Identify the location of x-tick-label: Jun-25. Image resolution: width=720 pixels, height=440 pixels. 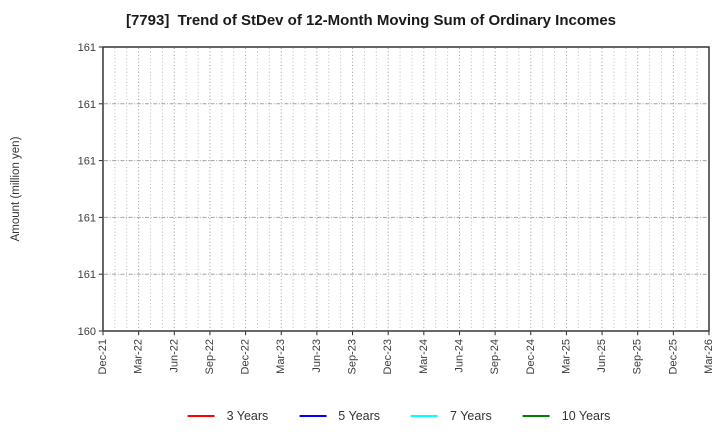
(602, 356).